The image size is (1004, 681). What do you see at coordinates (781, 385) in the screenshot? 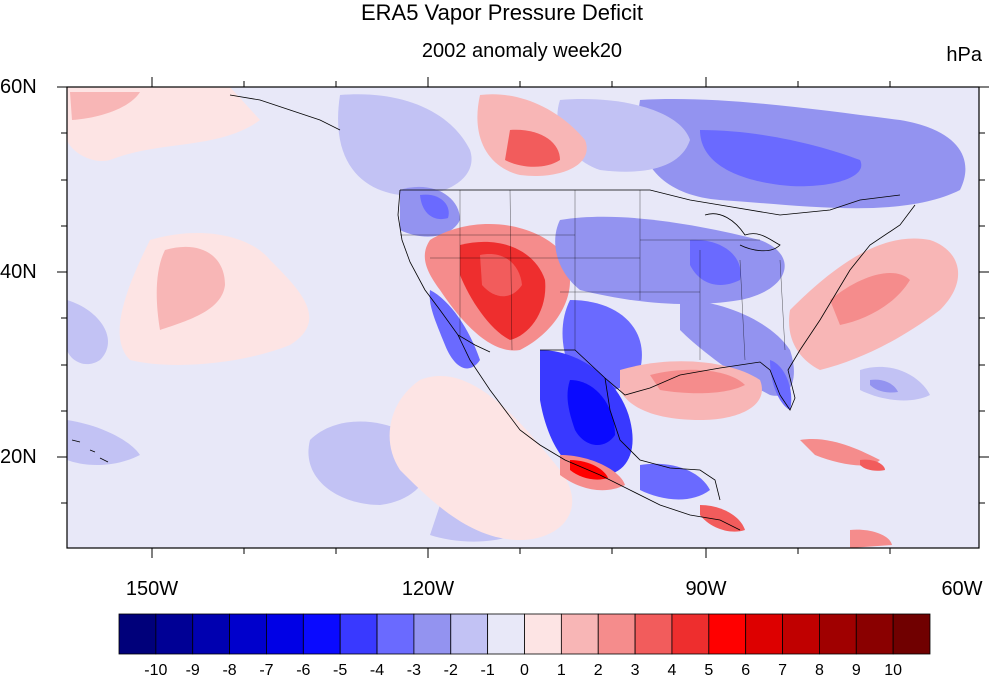
I see `florida-negative` at bounding box center [781, 385].